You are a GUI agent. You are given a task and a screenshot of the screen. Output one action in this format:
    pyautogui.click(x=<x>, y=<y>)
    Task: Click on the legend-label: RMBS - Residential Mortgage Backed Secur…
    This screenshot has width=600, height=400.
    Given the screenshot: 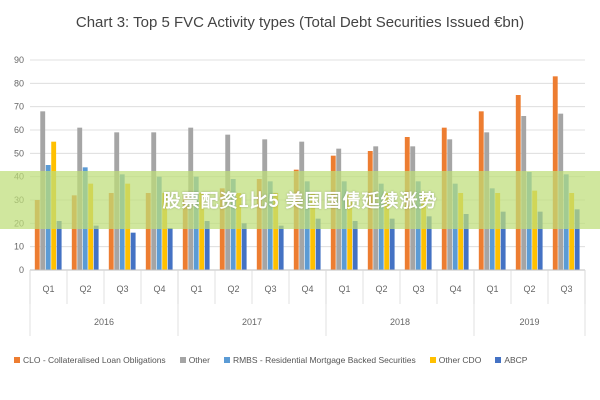 What is the action you would take?
    pyautogui.click(x=324, y=360)
    